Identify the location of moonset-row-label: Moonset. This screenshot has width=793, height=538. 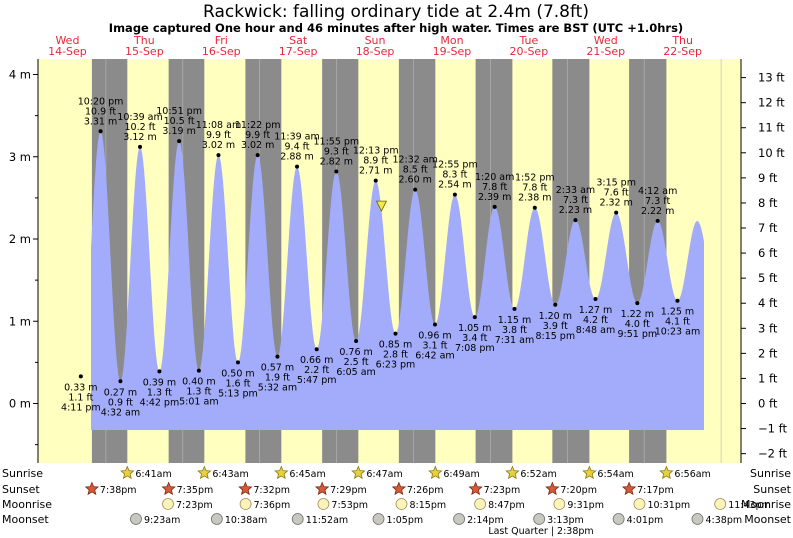
(25, 519).